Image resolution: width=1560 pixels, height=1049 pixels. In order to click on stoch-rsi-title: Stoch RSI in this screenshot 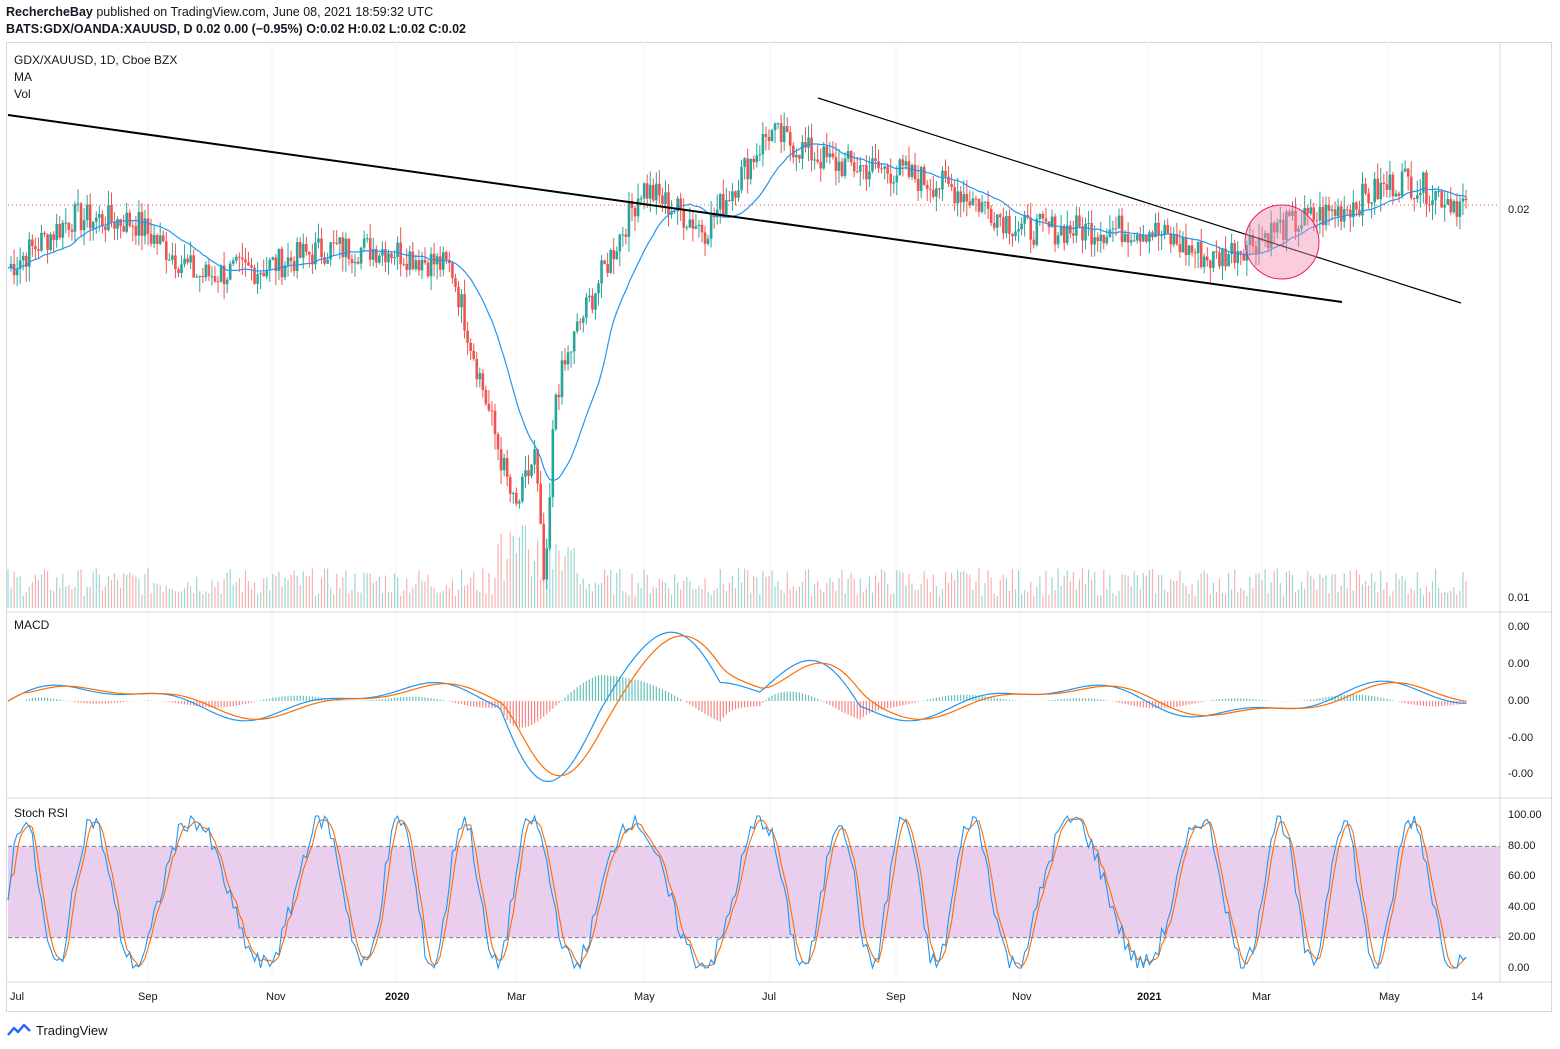, I will do `click(41, 813)`.